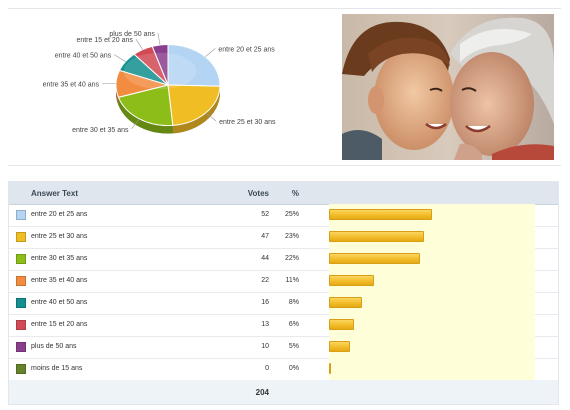  I want to click on pie-label: entre 15 et 20 ans, so click(104, 40).